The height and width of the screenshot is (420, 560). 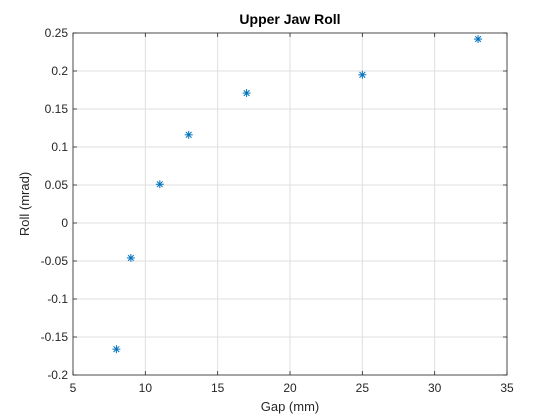 What do you see at coordinates (435, 388) in the screenshot?
I see `x-tick-label: 30` at bounding box center [435, 388].